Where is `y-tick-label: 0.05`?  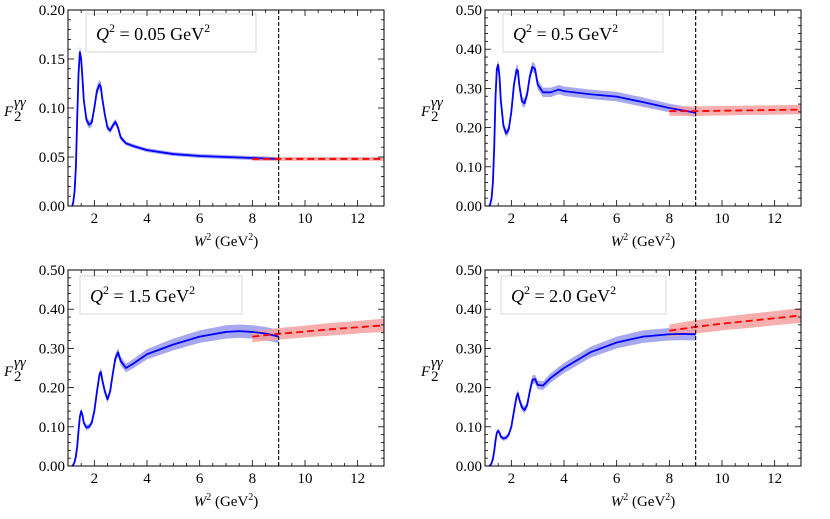
y-tick-label: 0.05 is located at coordinates (52, 158).